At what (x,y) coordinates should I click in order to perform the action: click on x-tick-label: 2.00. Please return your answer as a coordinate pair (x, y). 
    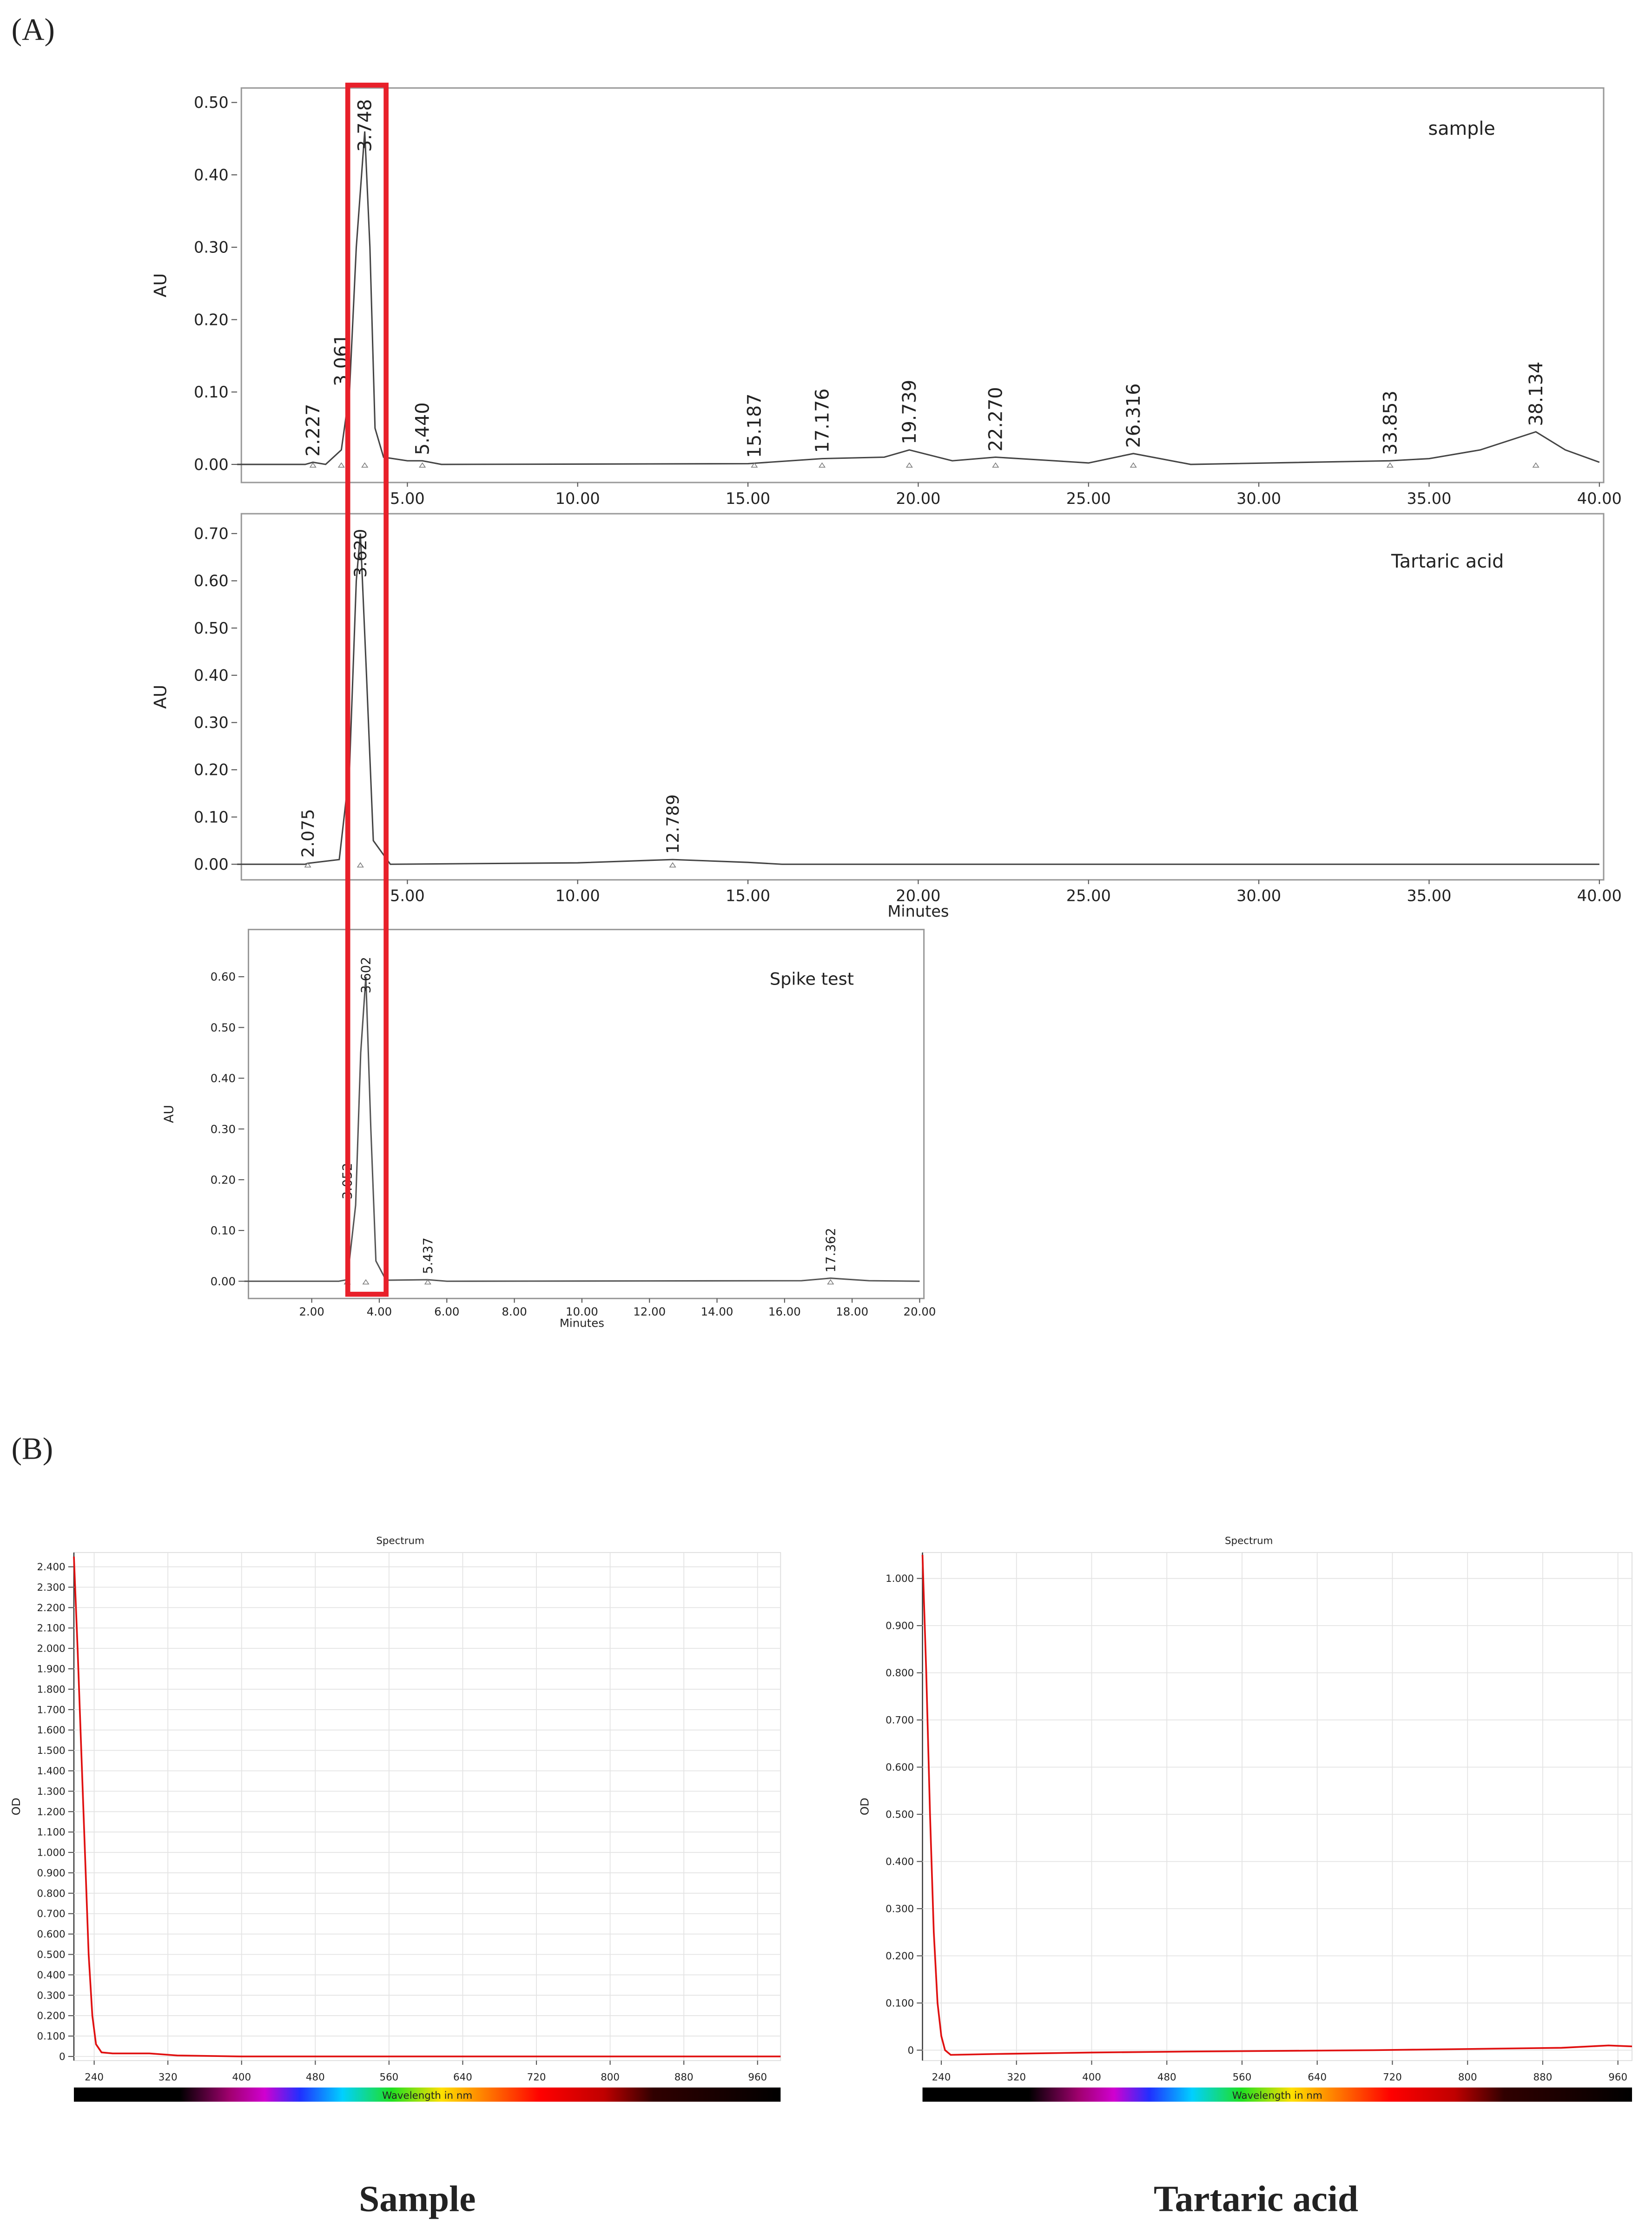
    Looking at the image, I should click on (311, 1312).